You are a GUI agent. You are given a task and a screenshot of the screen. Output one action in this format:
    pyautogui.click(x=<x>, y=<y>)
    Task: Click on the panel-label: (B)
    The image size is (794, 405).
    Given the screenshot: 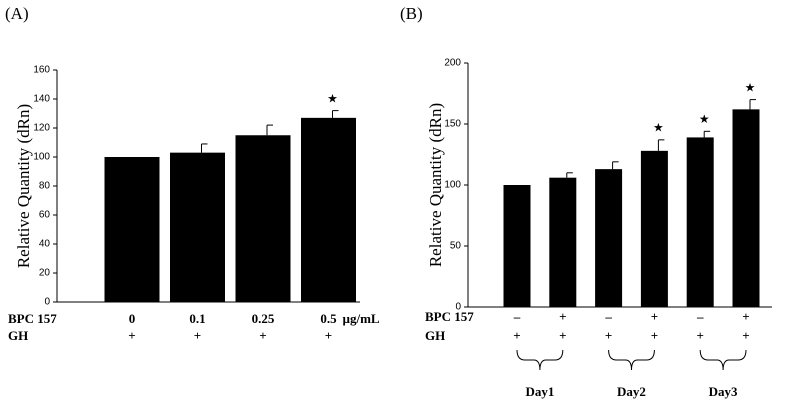 What is the action you would take?
    pyautogui.click(x=411, y=13)
    